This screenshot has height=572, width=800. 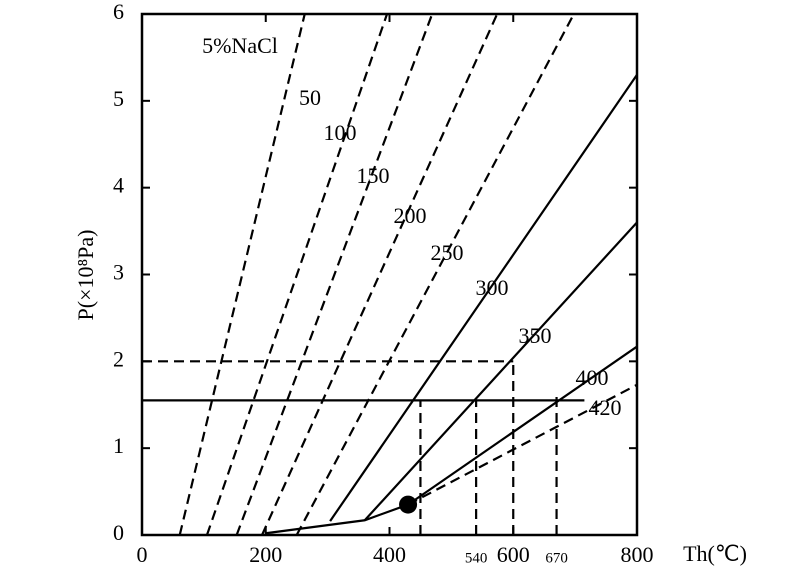 I want to click on y-tick-label: 6, so click(x=118, y=12).